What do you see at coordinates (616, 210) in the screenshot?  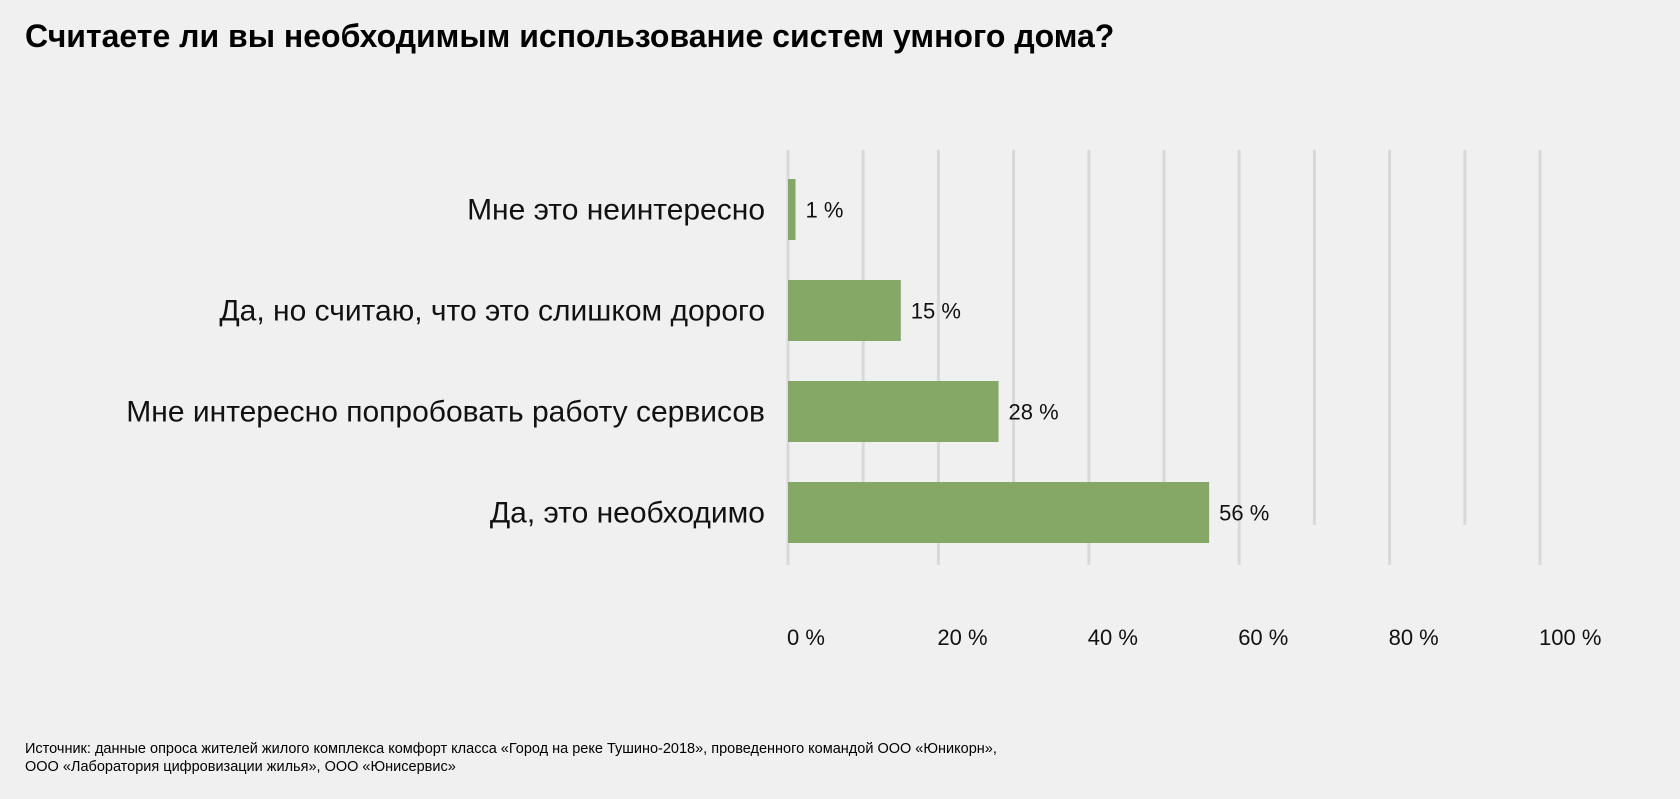 I see `category-label: Мне это неинтересно` at bounding box center [616, 210].